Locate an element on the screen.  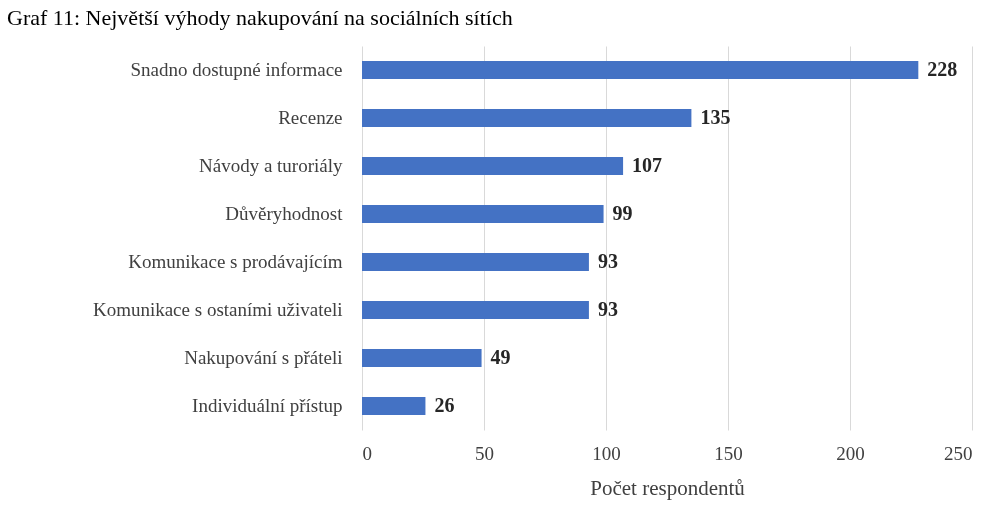
x-axis-title: Počet respondentů is located at coordinates (668, 487).